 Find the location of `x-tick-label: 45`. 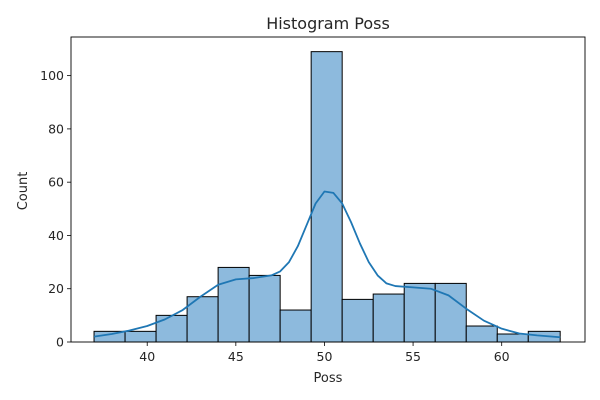

x-tick-label: 45 is located at coordinates (236, 356).